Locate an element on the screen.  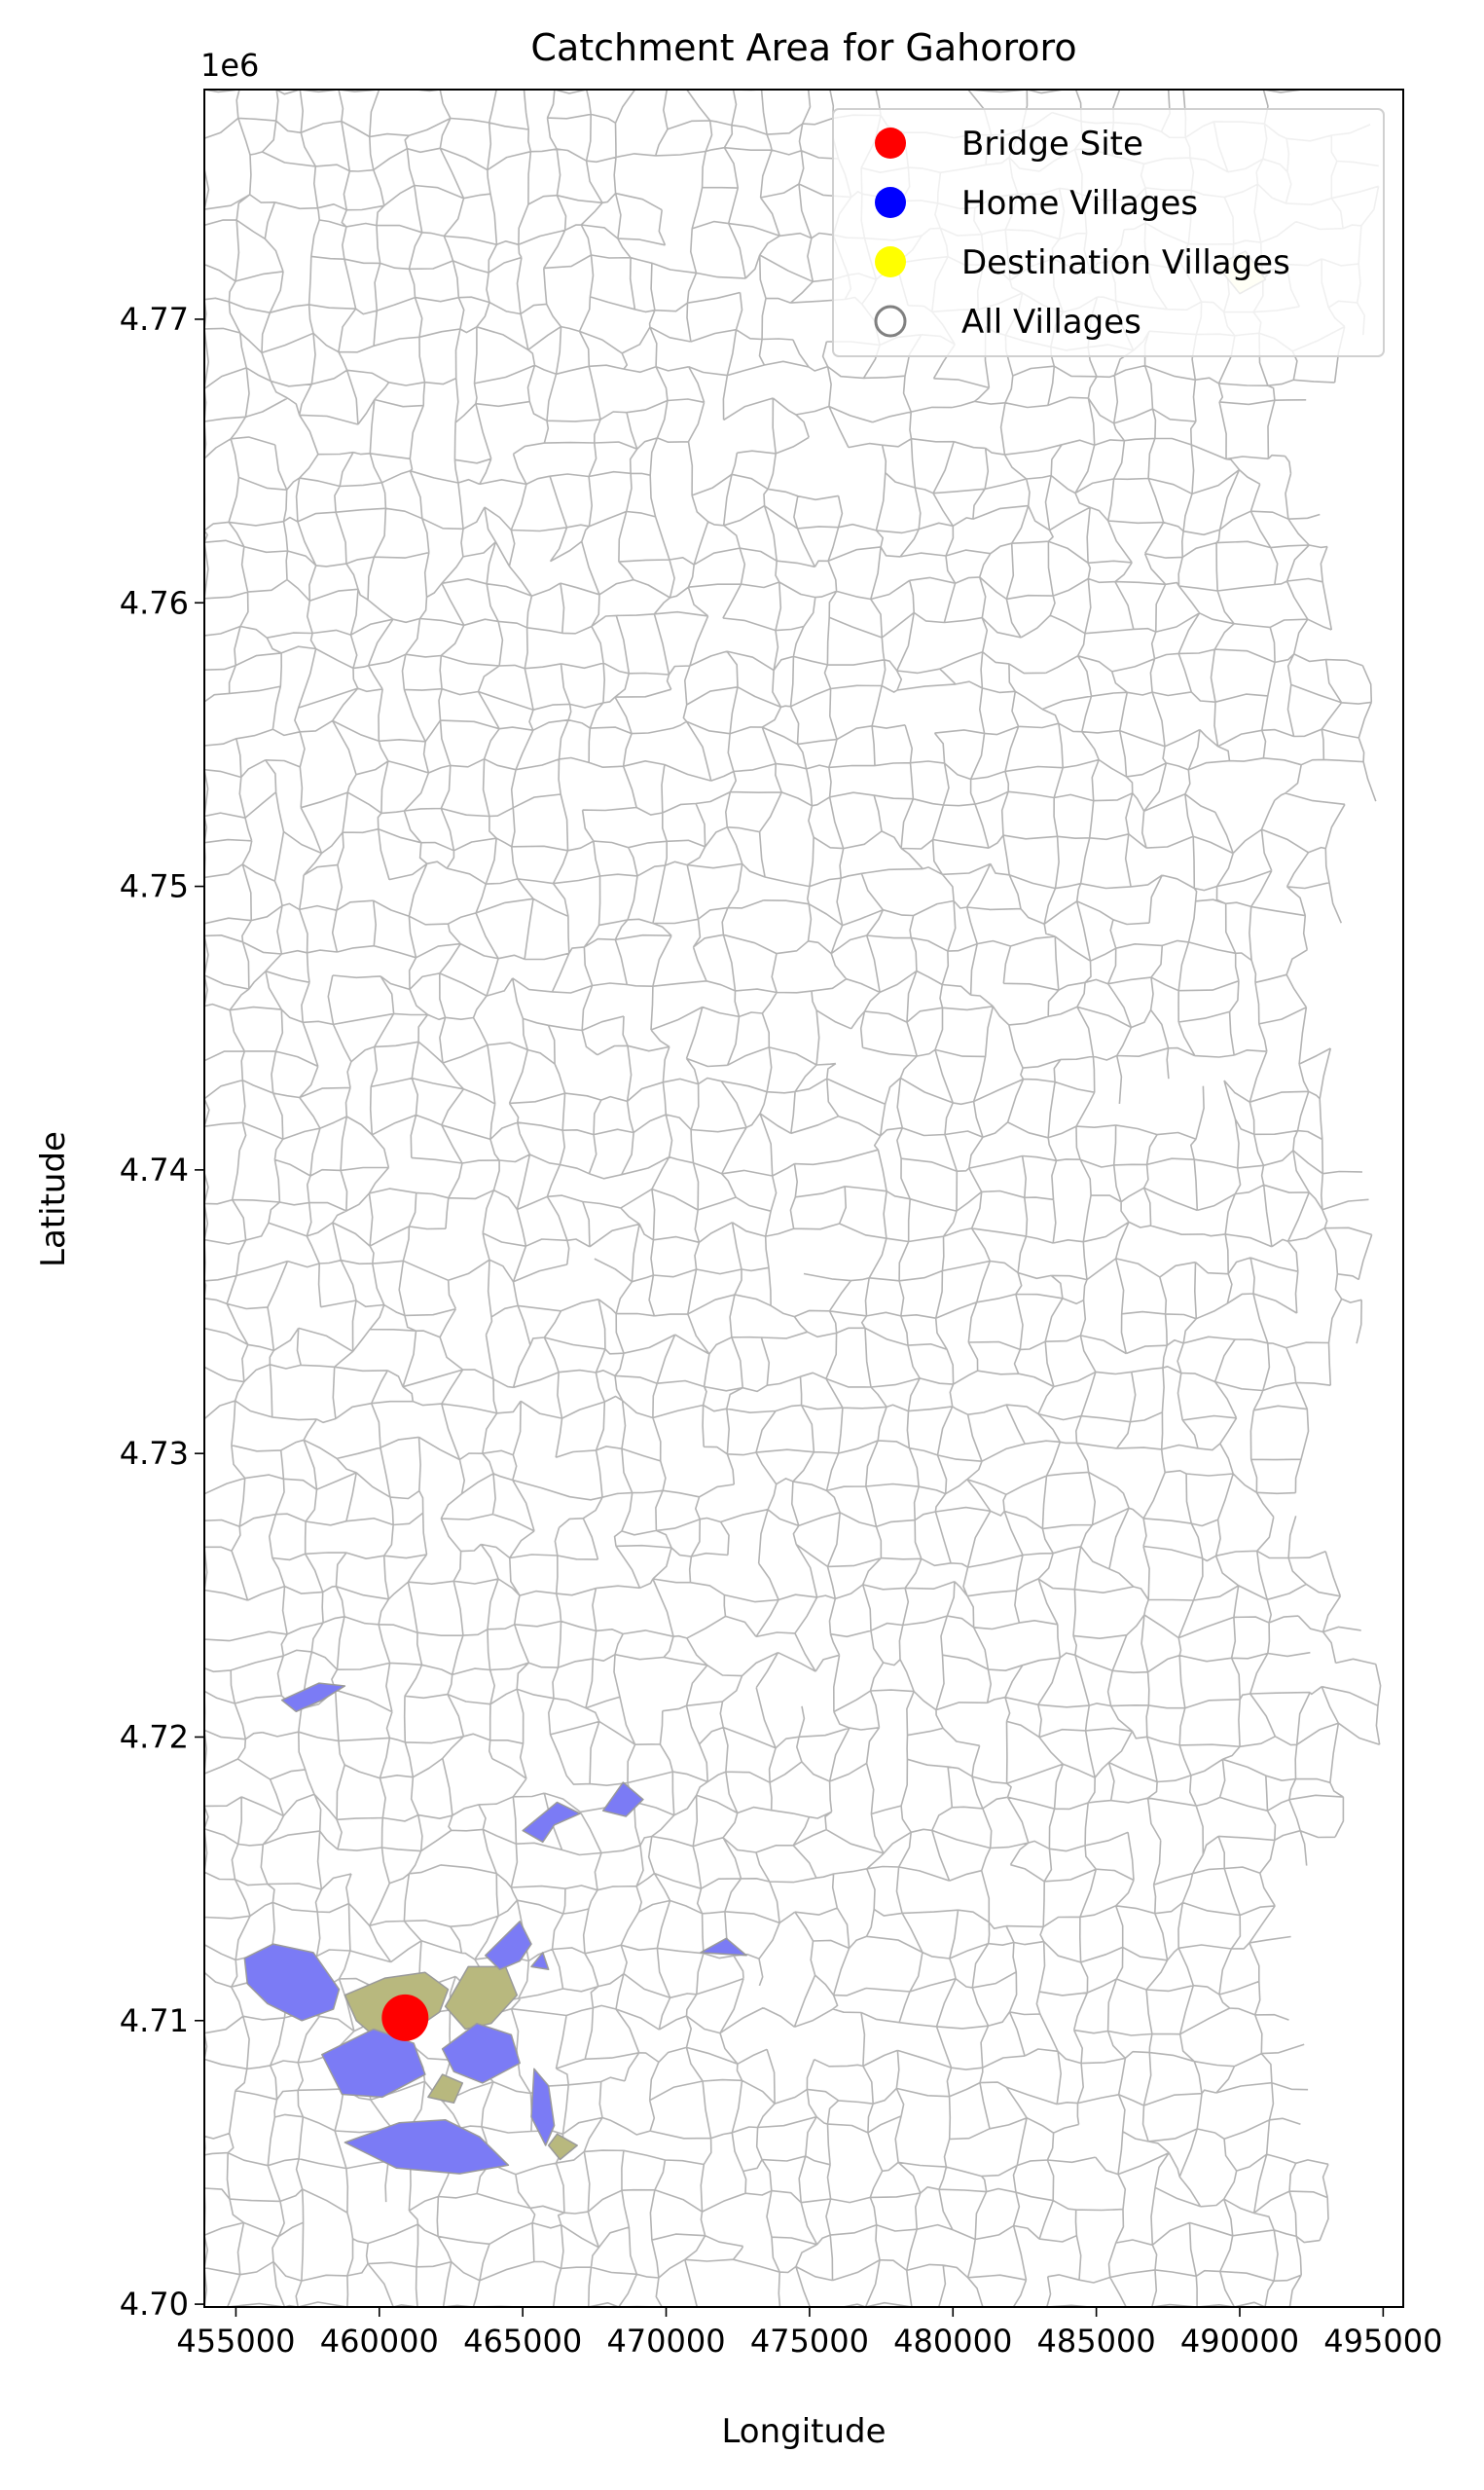
y-tick-label: 4.72 is located at coordinates (155, 1736).